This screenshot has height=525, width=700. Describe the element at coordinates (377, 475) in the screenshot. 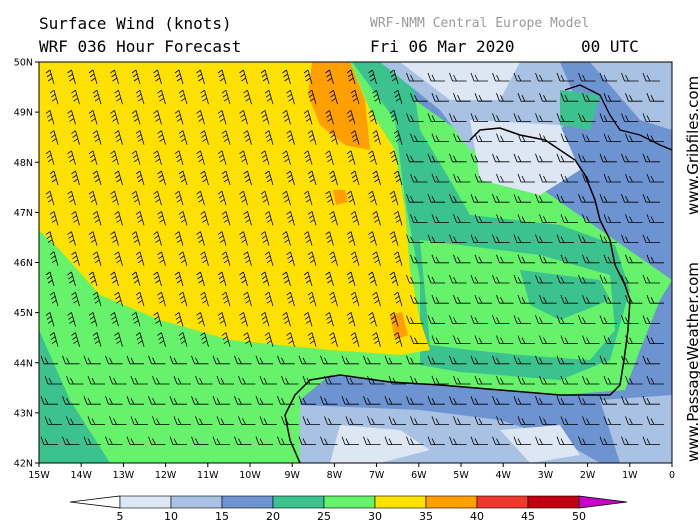

I see `lon-tick-label: 7W` at that location.